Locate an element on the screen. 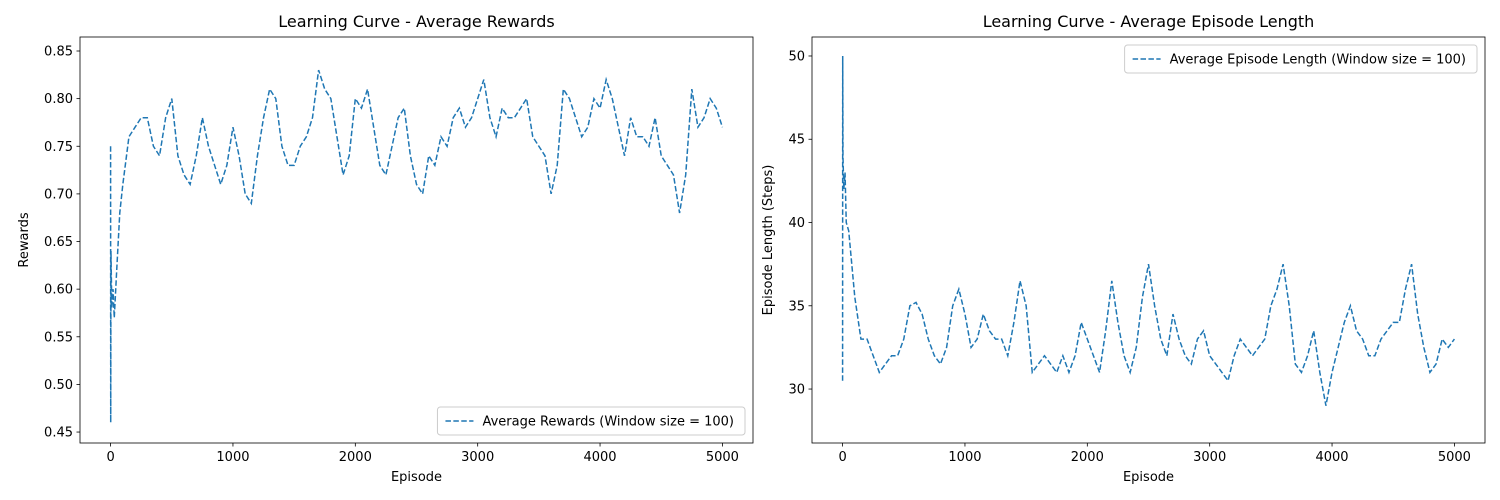 This screenshot has height=500, width=1500. y-tick-label: 0.60 is located at coordinates (58, 290).